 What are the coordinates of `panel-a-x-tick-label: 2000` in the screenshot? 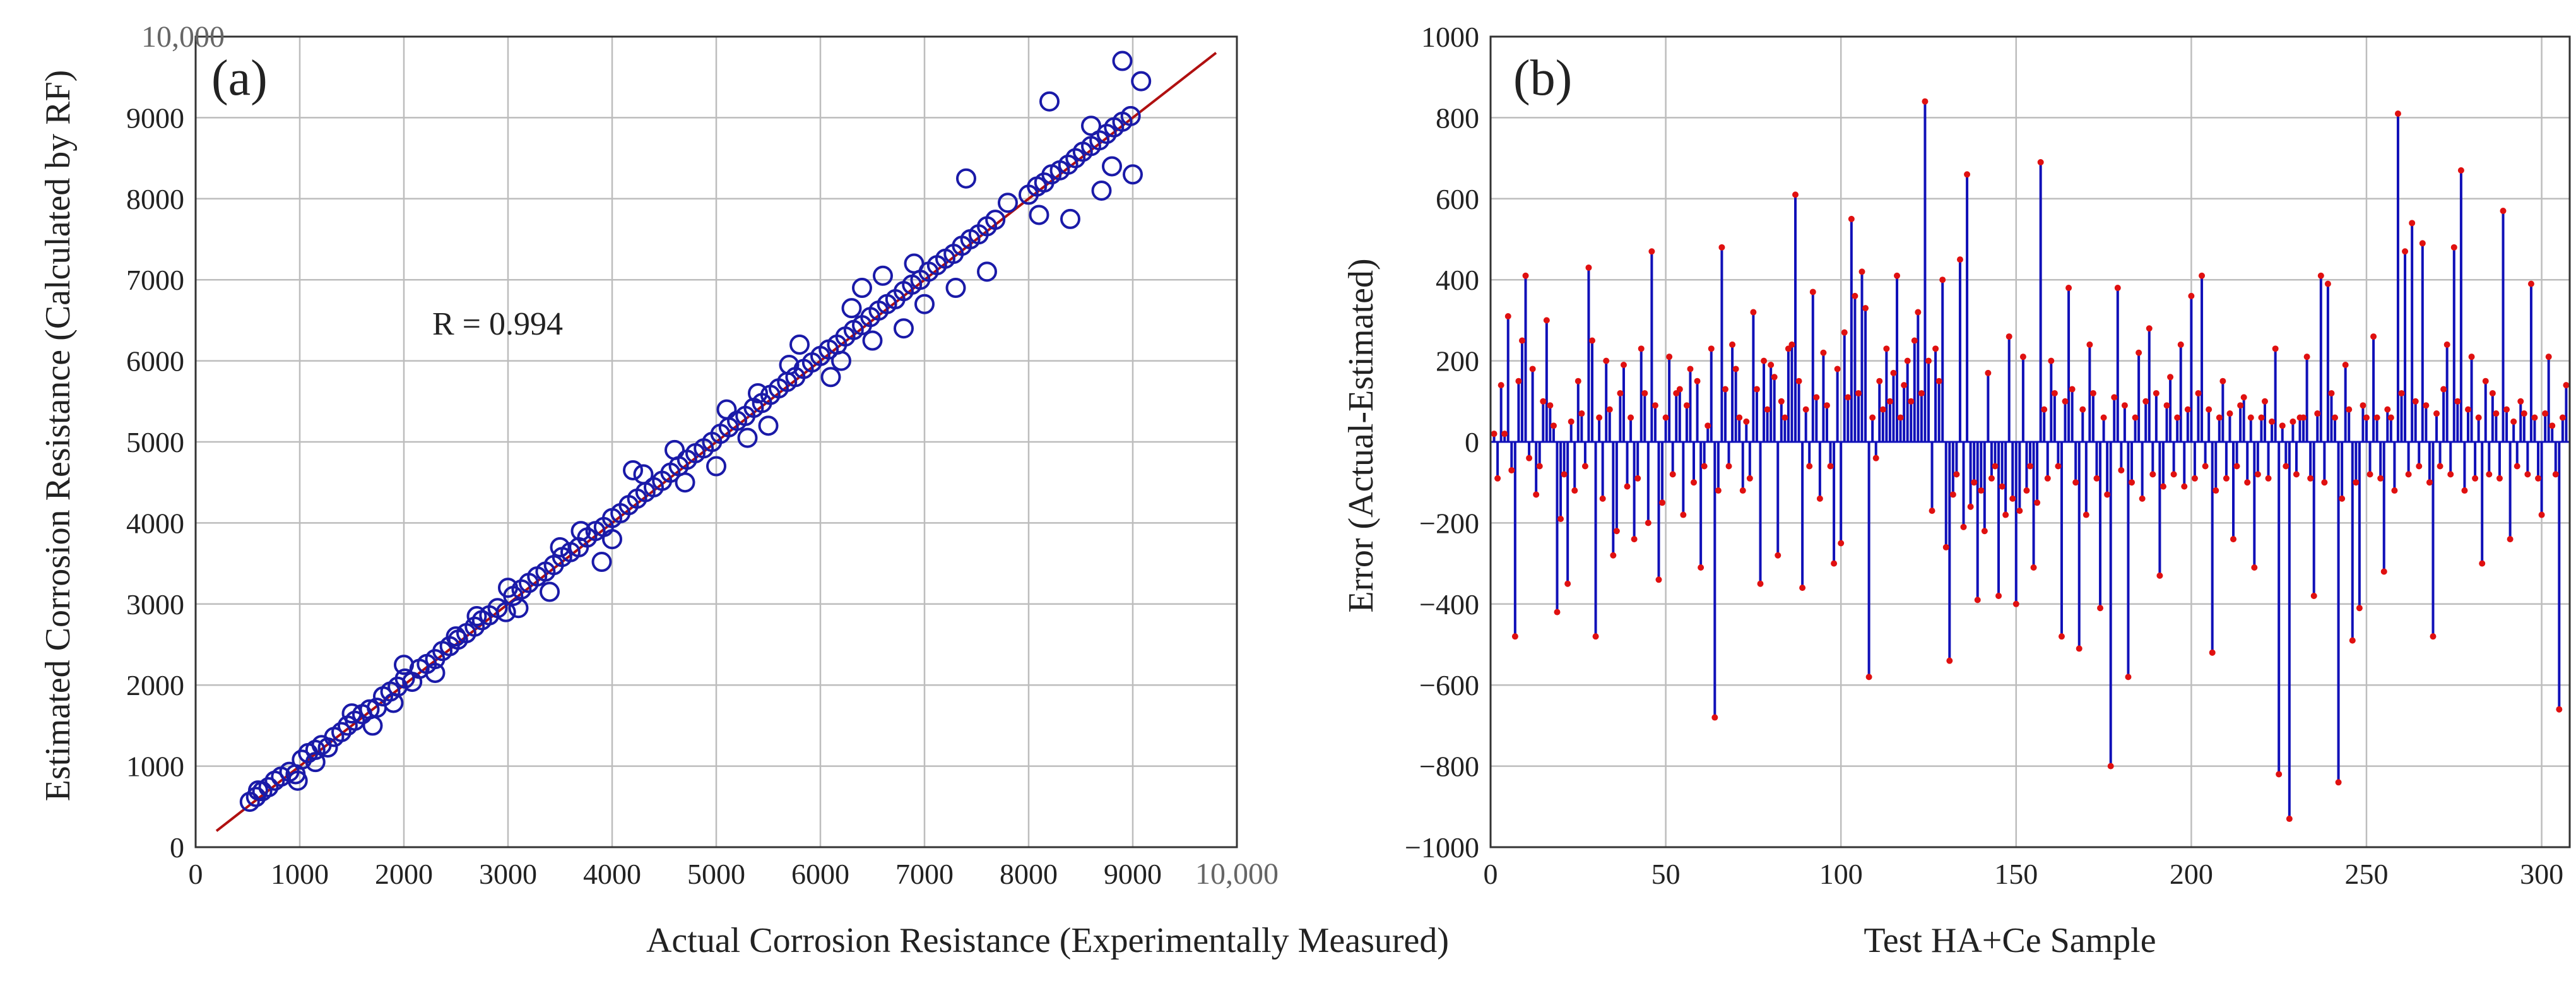 It's located at (404, 874).